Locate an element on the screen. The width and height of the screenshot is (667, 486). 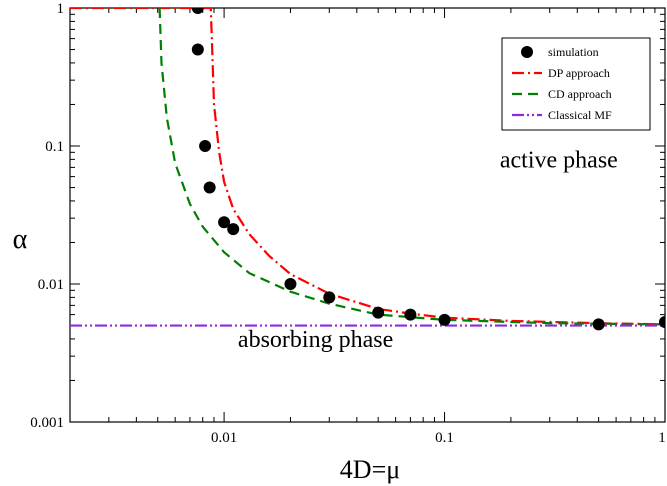
y-axis-label: α is located at coordinates (20, 239).